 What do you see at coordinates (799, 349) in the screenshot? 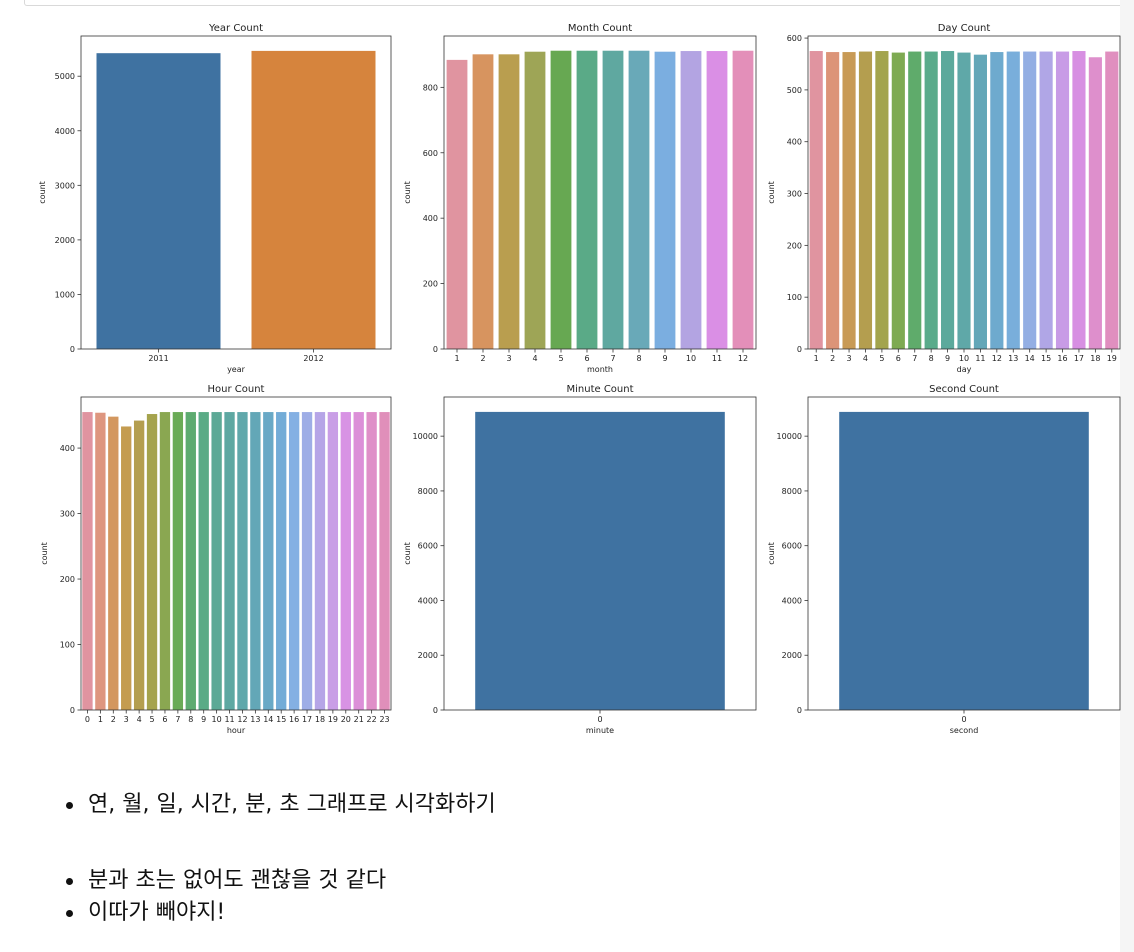
I see `day-count-ytick-label: 0` at bounding box center [799, 349].